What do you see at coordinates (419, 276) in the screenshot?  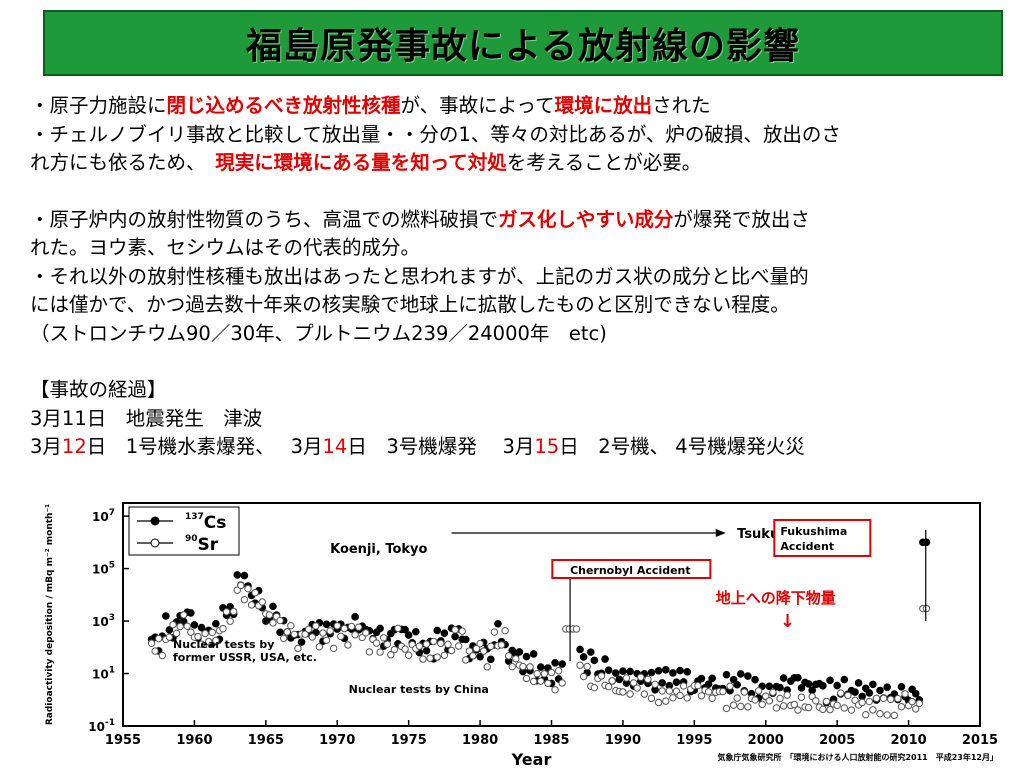 I see `text-segment: ・それ以外の放射性核種も放出はあったと思われますが、上記のガス状の成分と比べ量的` at bounding box center [419, 276].